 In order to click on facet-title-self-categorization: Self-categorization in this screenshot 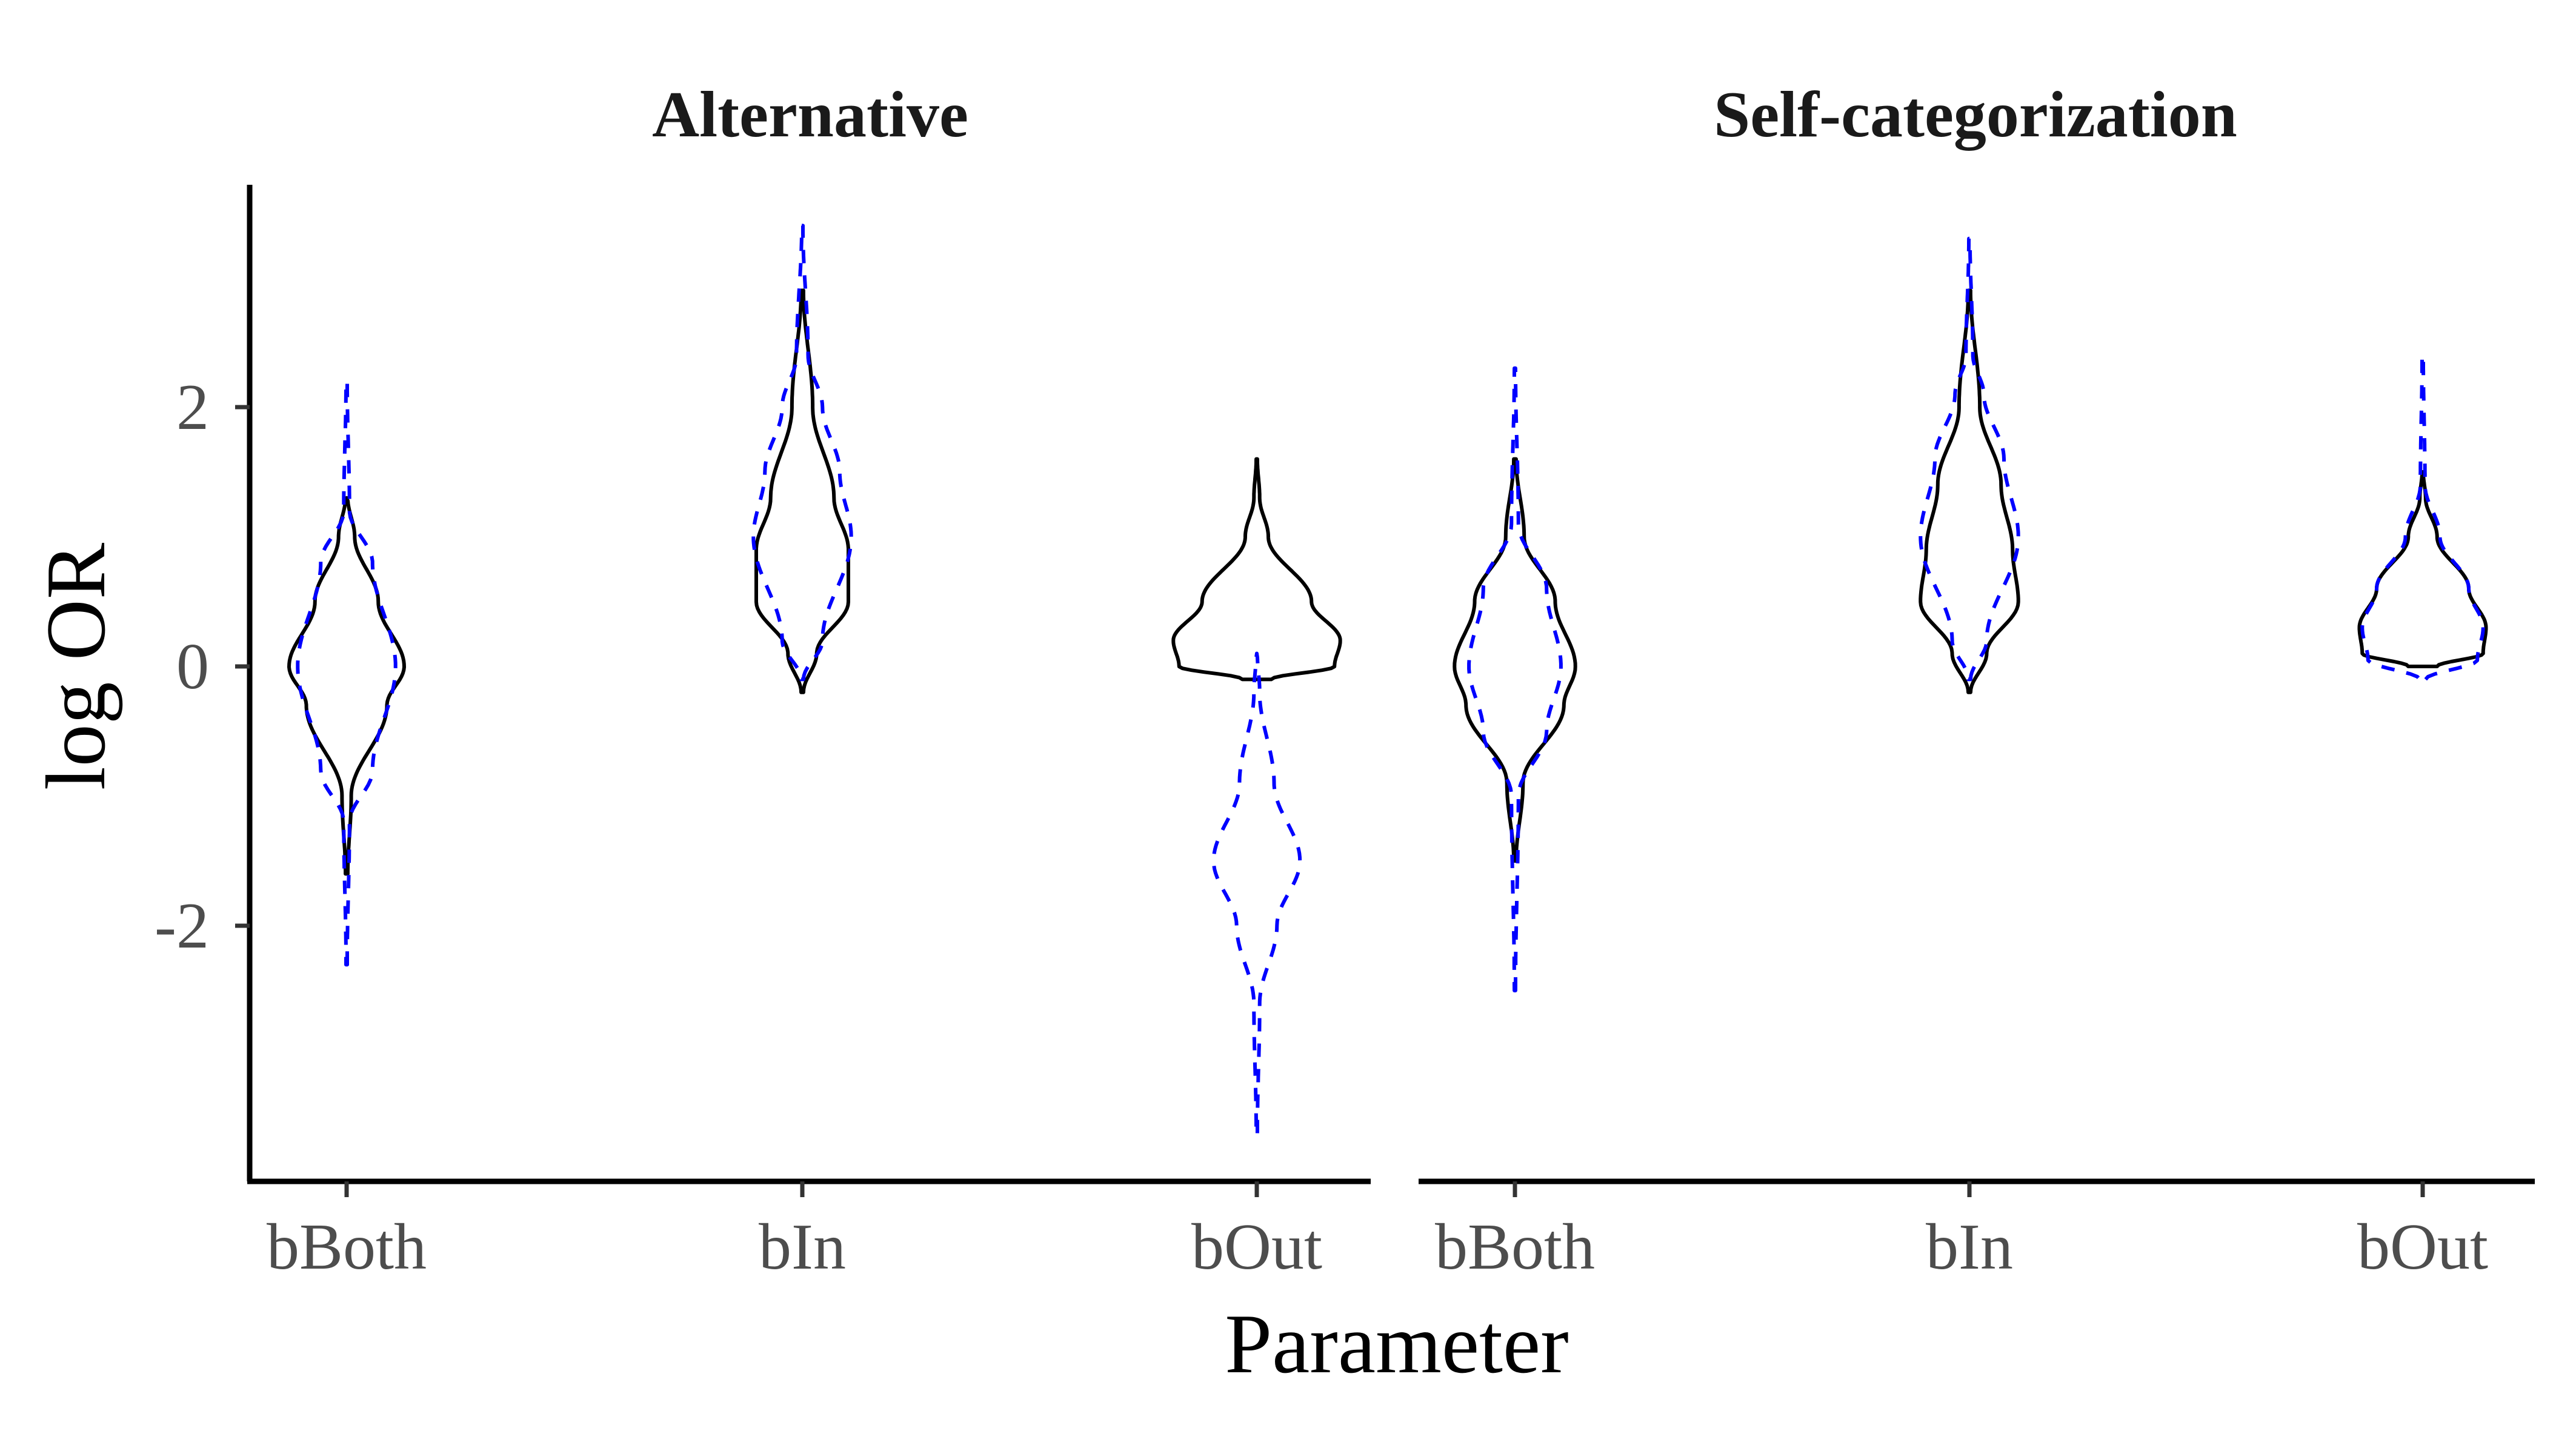, I will do `click(1975, 115)`.